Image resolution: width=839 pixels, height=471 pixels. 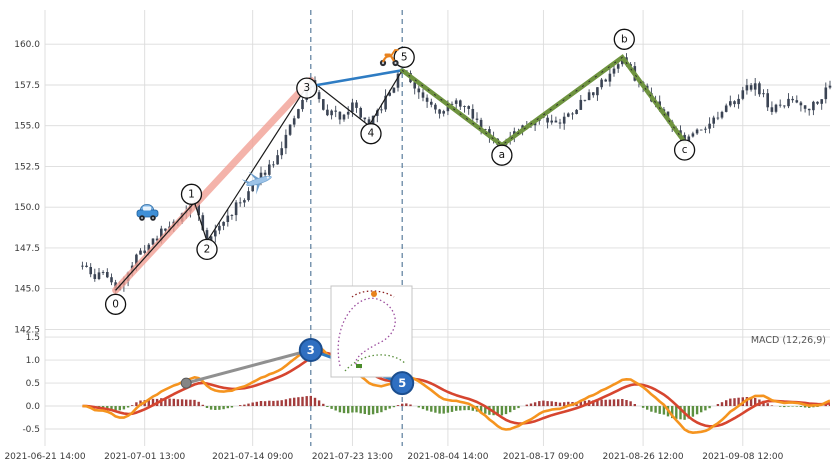 What do you see at coordinates (27, 167) in the screenshot?
I see `svg-text: 152.5` at bounding box center [27, 167].